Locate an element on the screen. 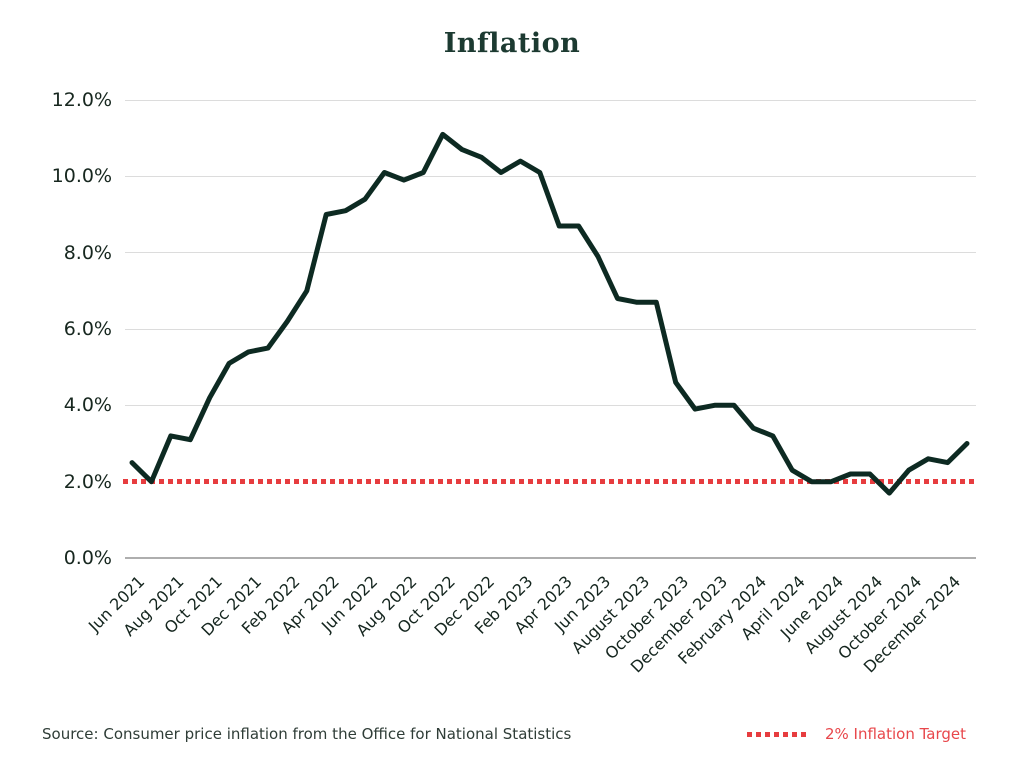  y-tick-label: 4.0% is located at coordinates (87, 405).